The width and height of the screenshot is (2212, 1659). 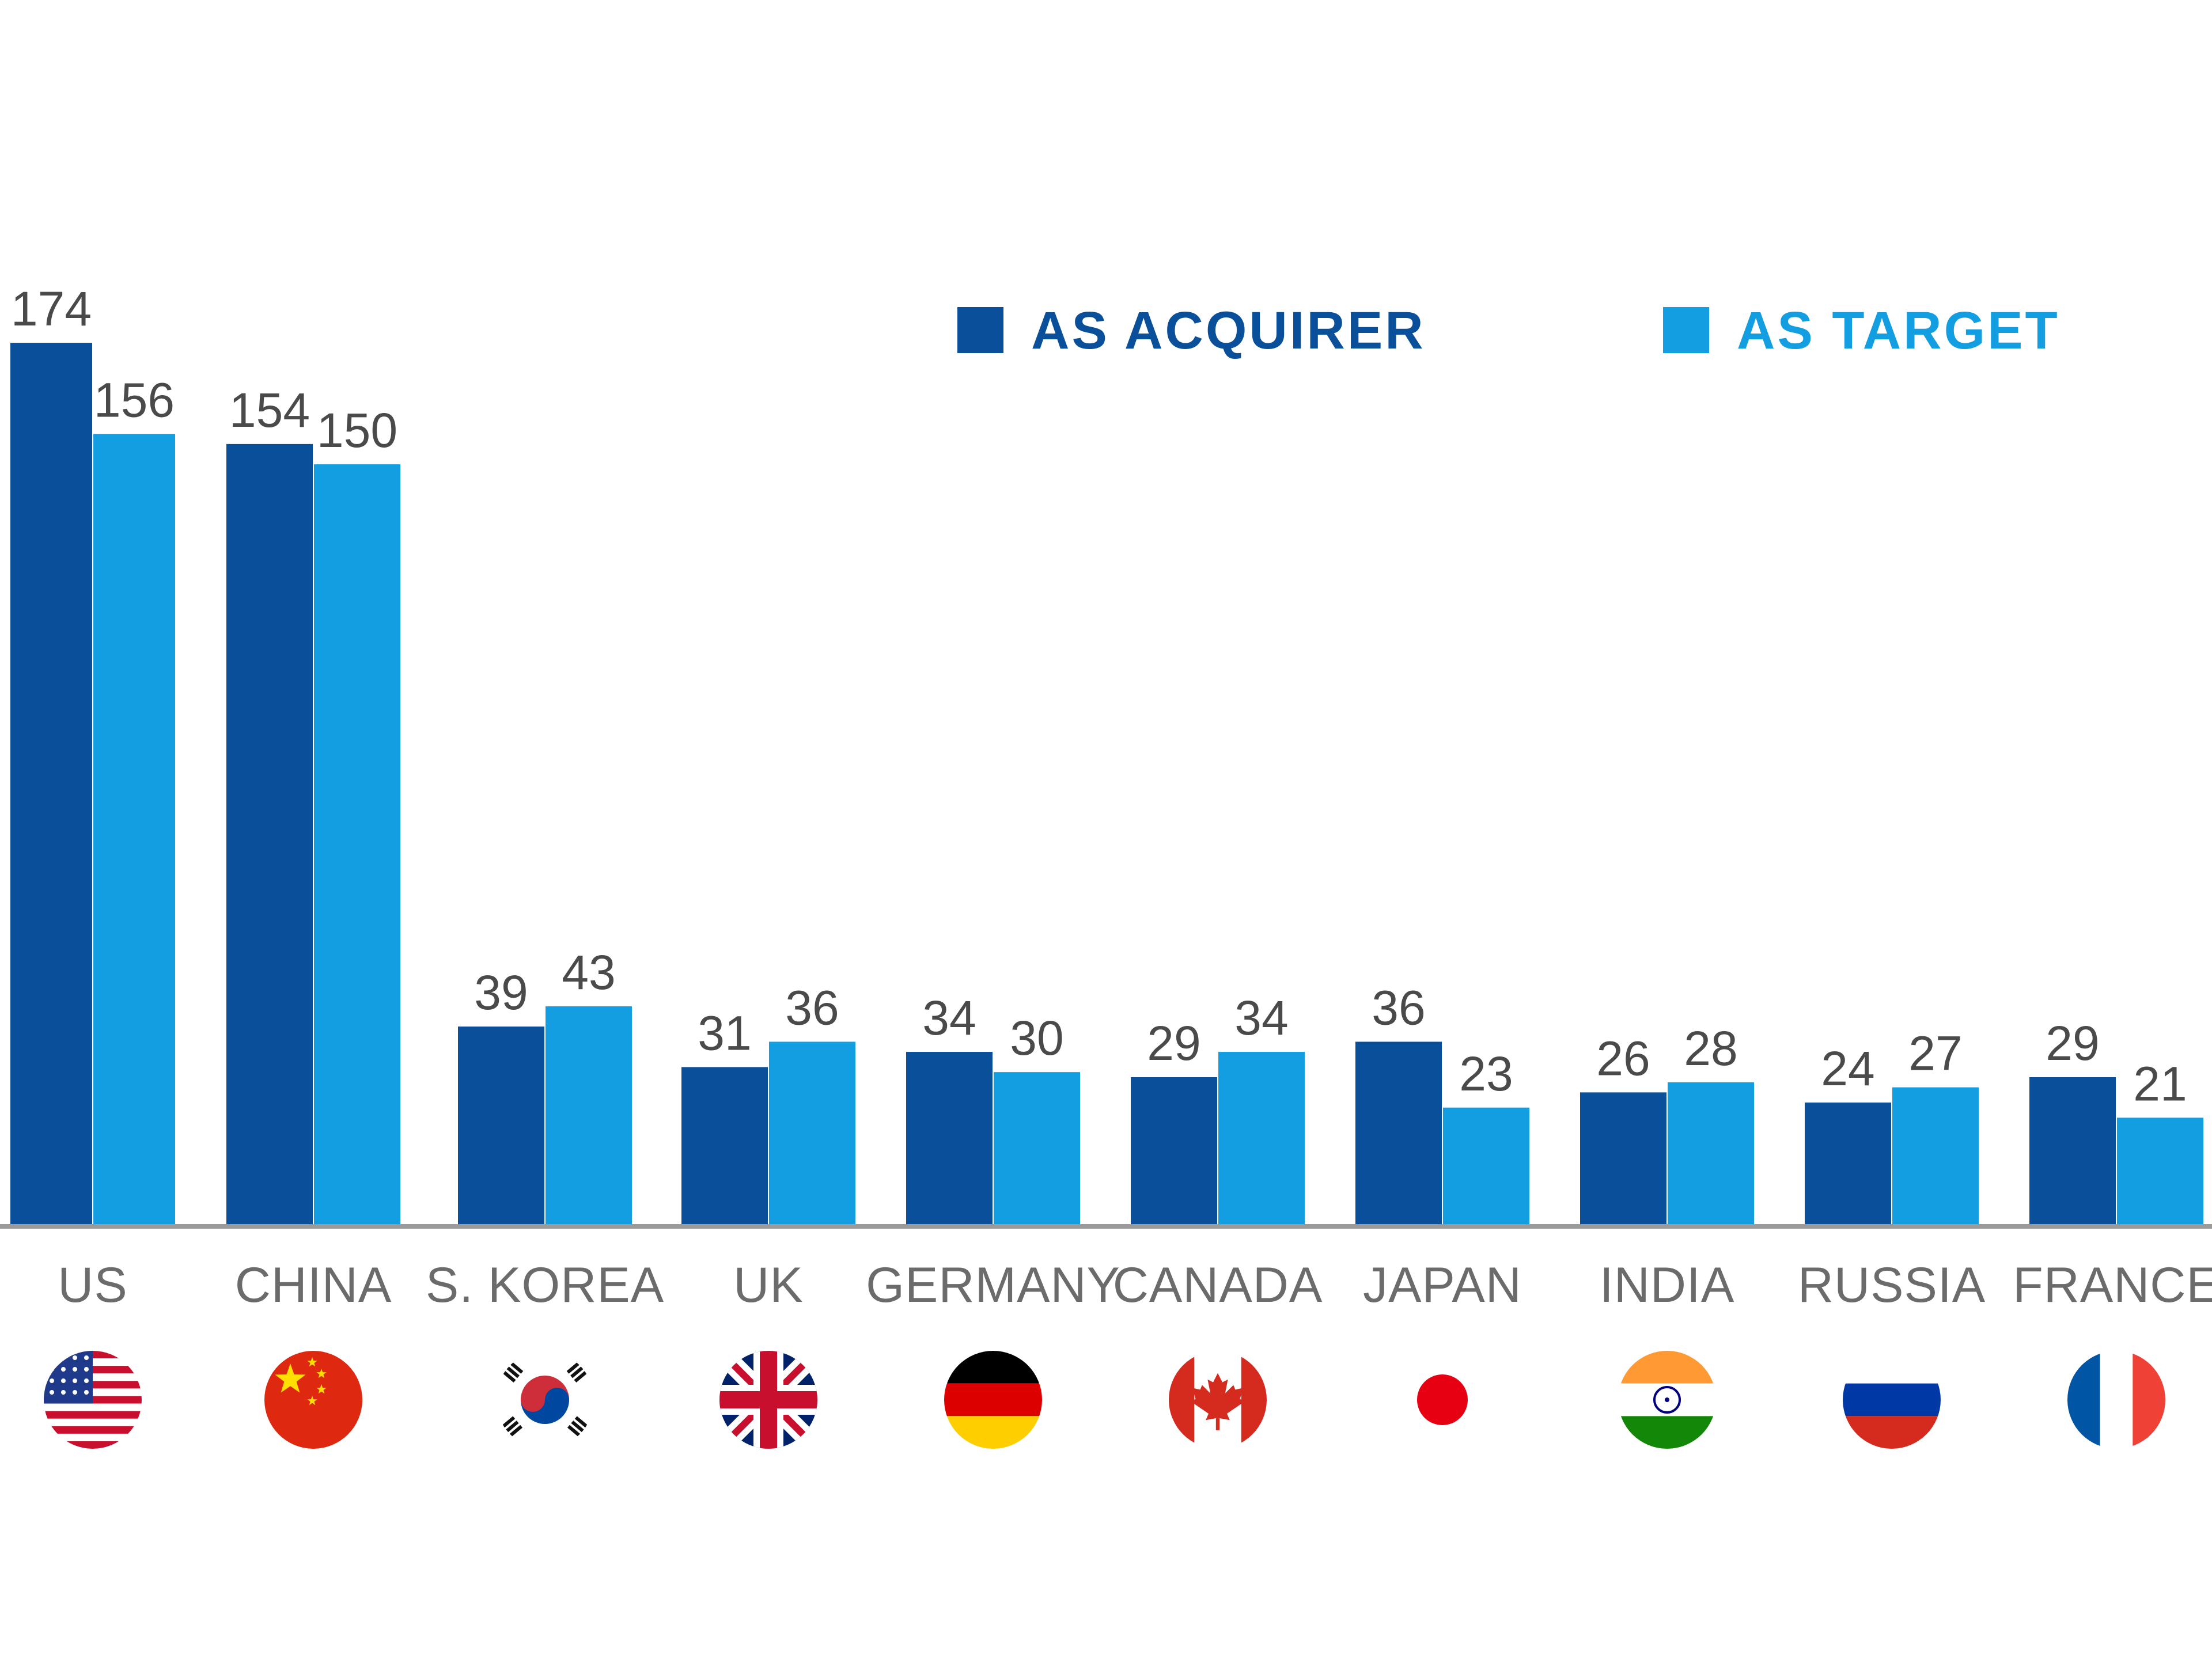 I want to click on japan-flag-icon, so click(x=1442, y=1400).